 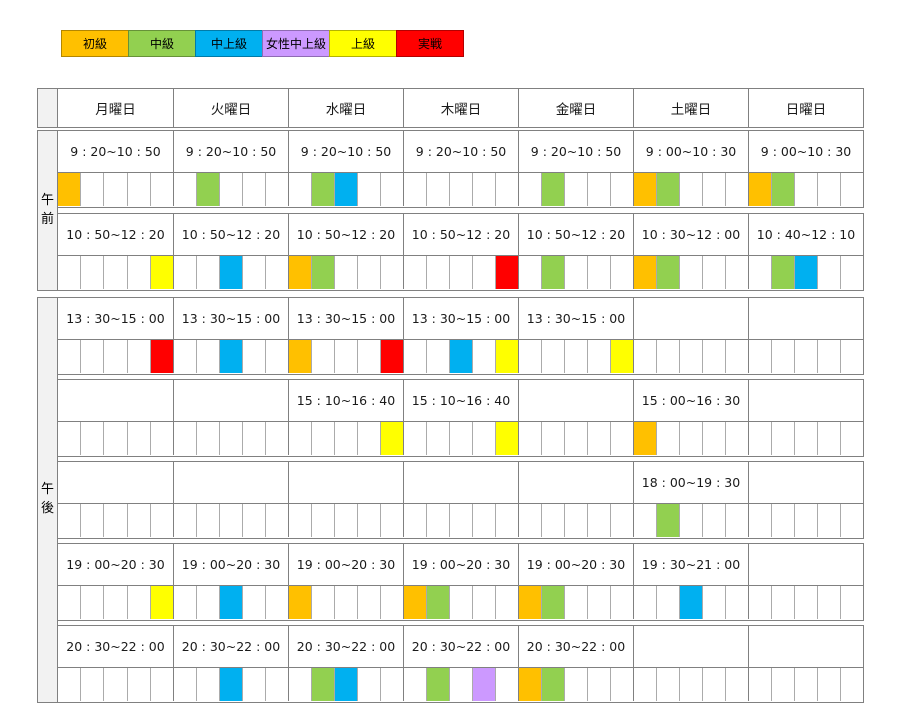 What do you see at coordinates (460, 684) in the screenshot?
I see `slots-row` at bounding box center [460, 684].